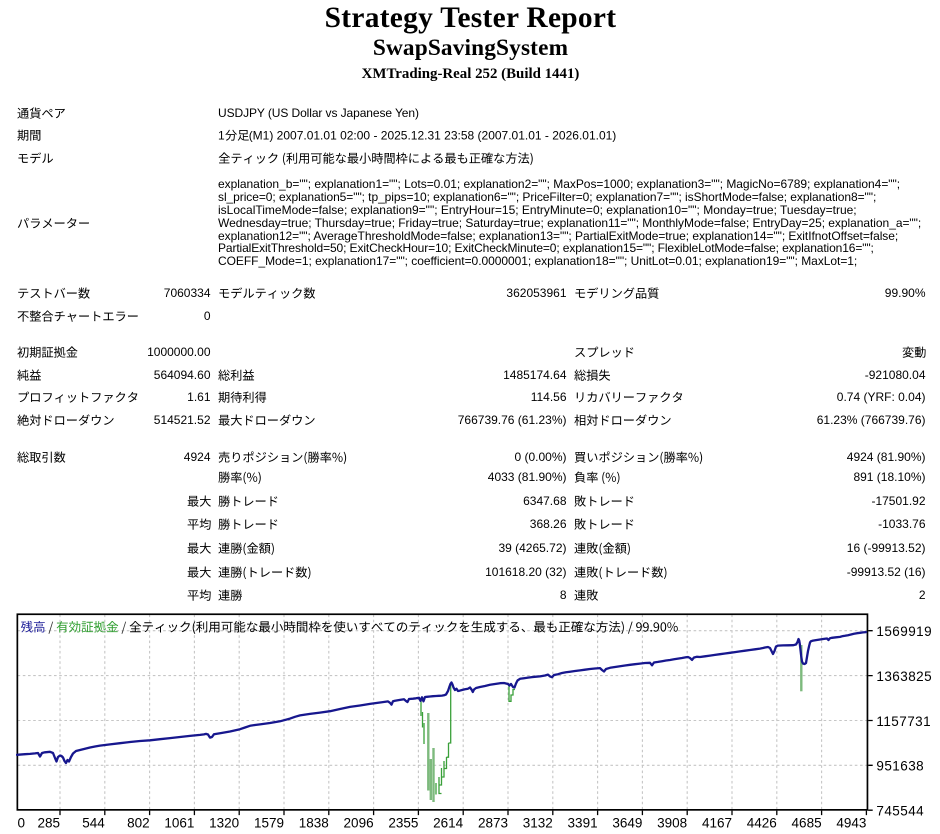 The image size is (940, 834). What do you see at coordinates (762, 823) in the screenshot?
I see `svg-text: 4426` at bounding box center [762, 823].